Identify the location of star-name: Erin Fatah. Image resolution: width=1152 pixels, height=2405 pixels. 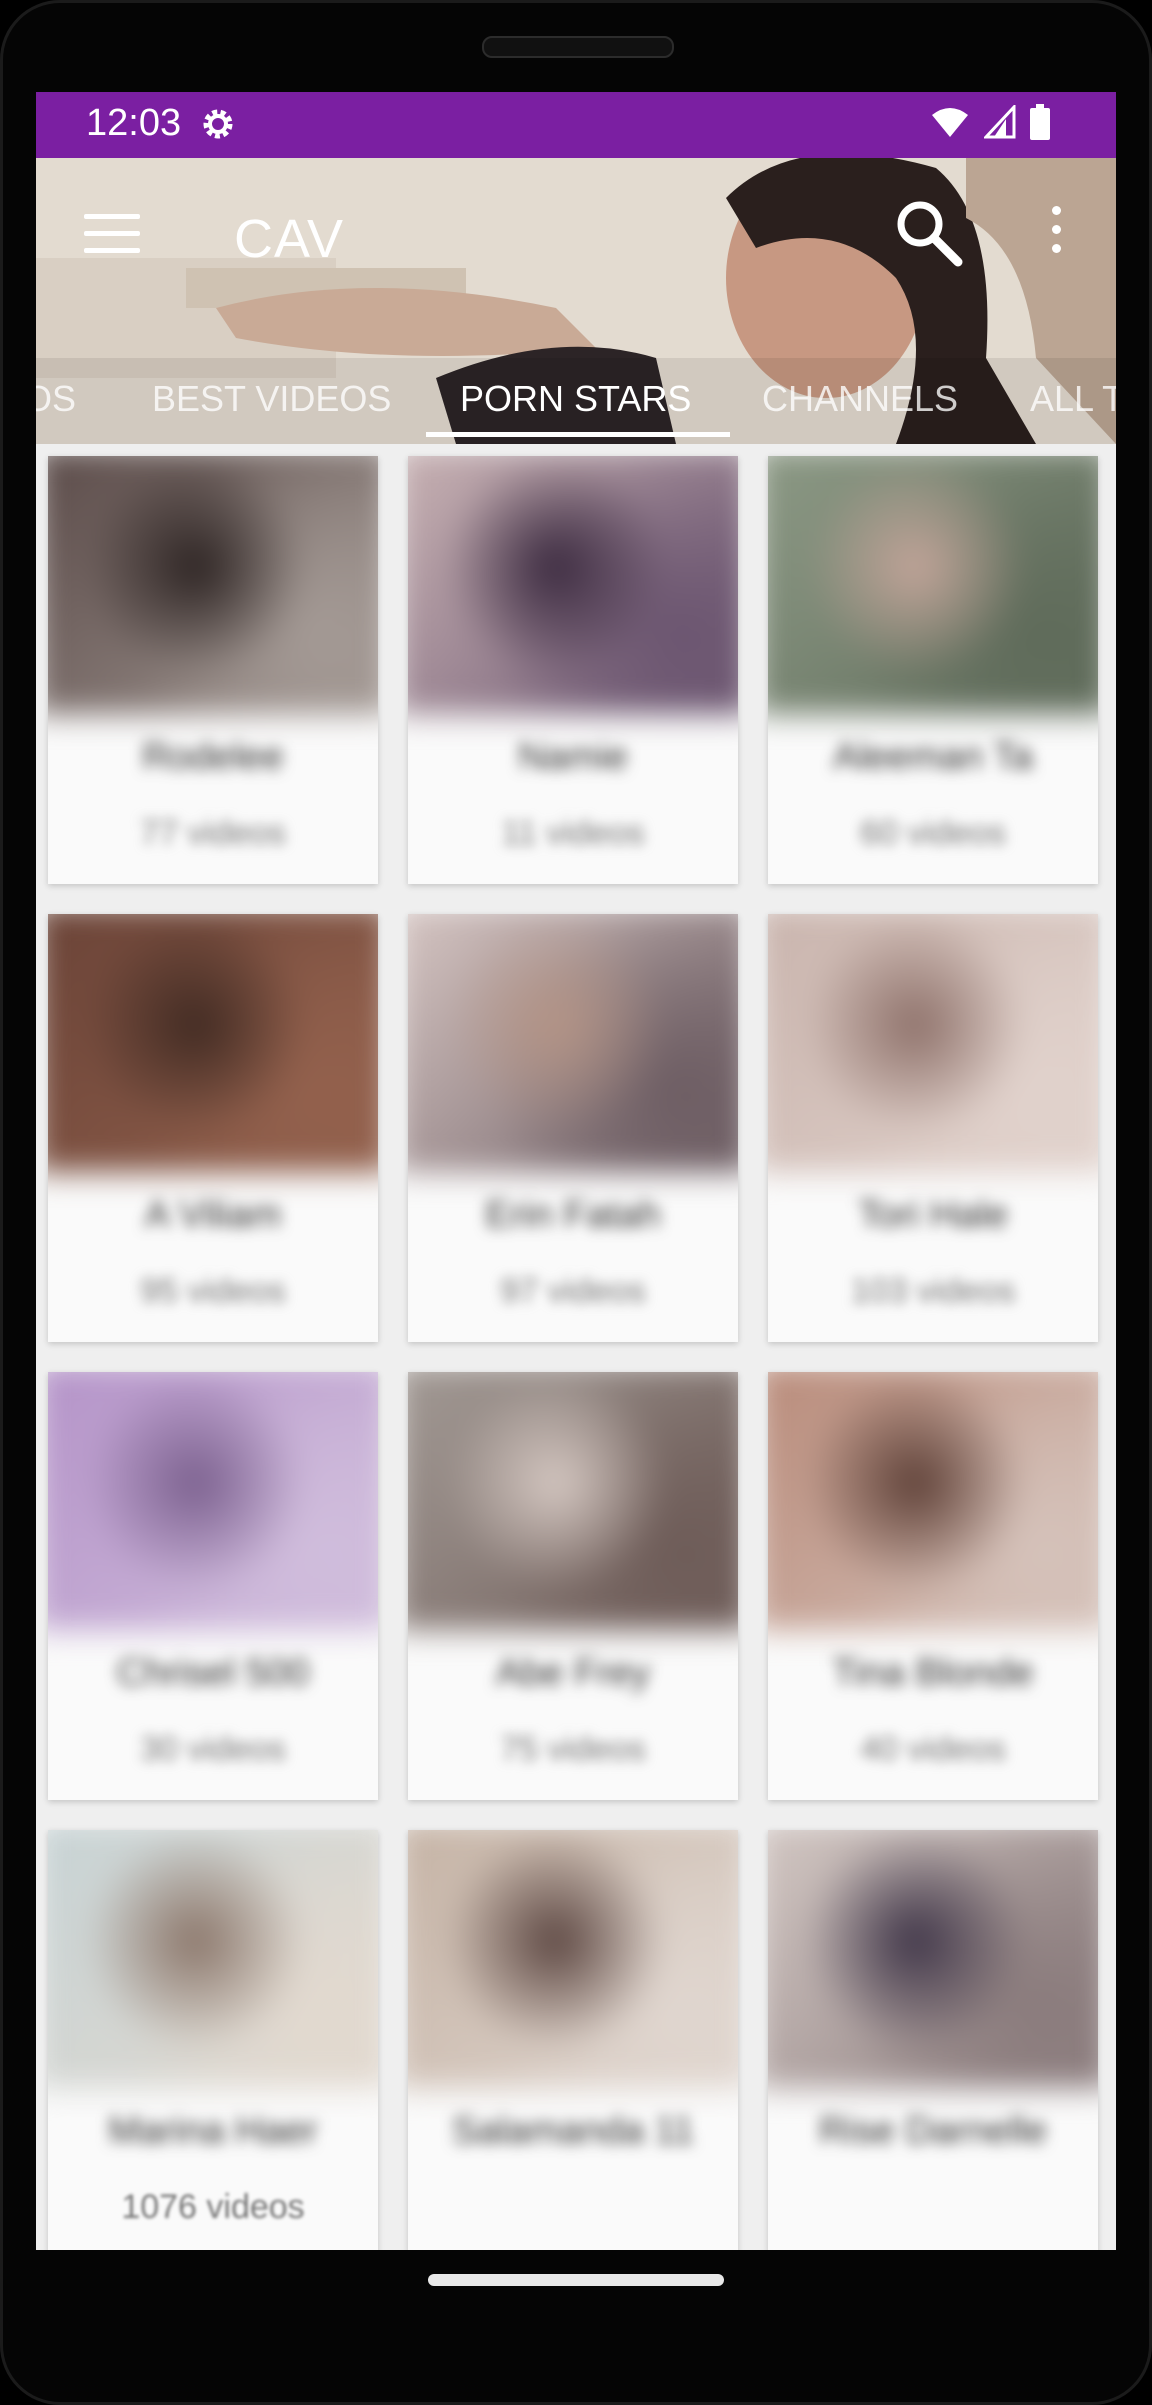
(573, 1215).